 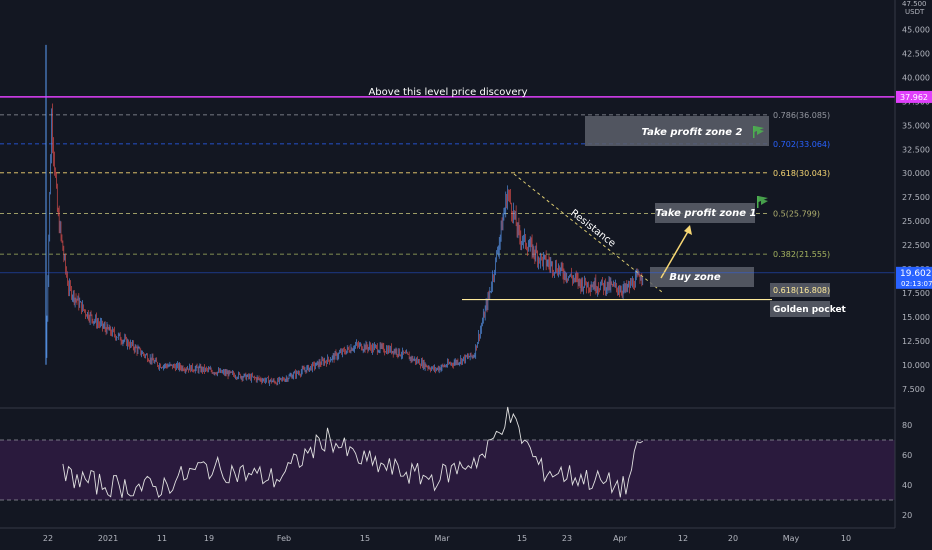 I want to click on time-tick-label: 11, so click(x=162, y=538).